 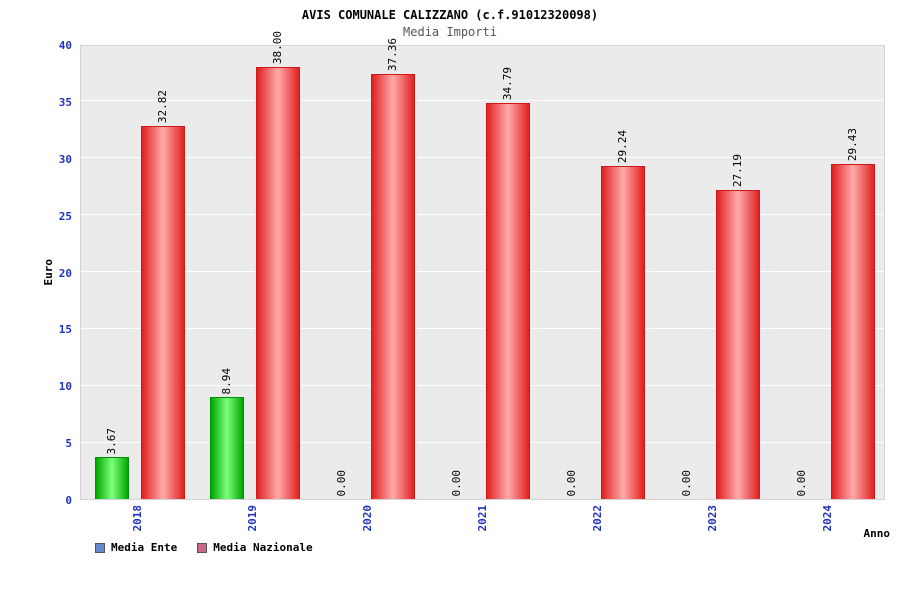 I want to click on x-tick-label-2023: 2023, so click(x=712, y=518).